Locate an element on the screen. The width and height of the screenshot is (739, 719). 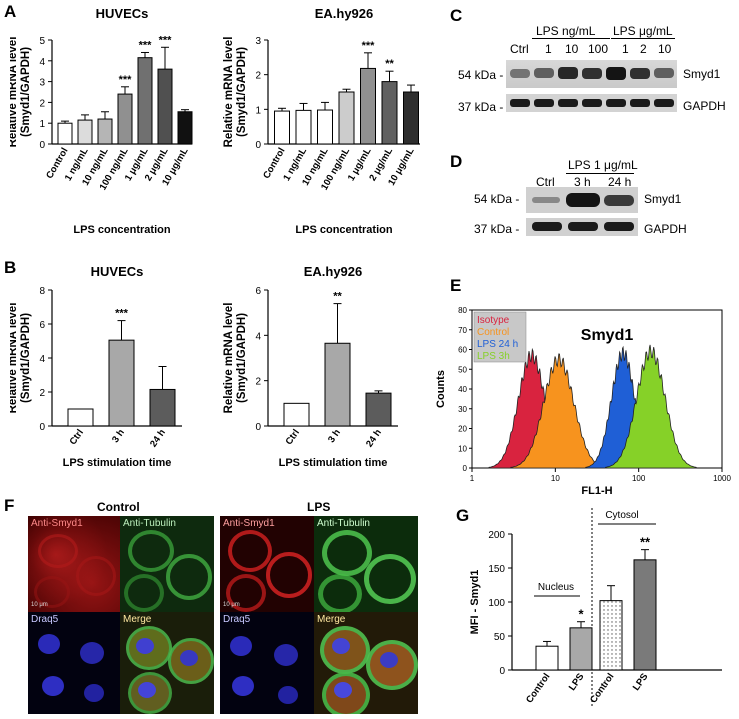
category-label: LPS is located at coordinates (641, 681).